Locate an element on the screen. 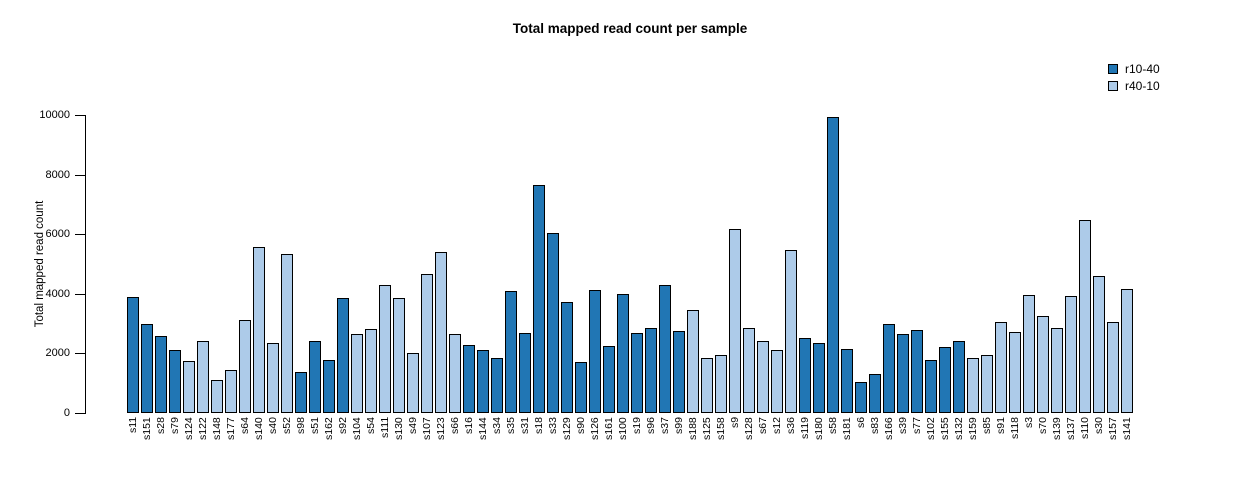  y-axis-tick-label: 0 is located at coordinates (66, 413).